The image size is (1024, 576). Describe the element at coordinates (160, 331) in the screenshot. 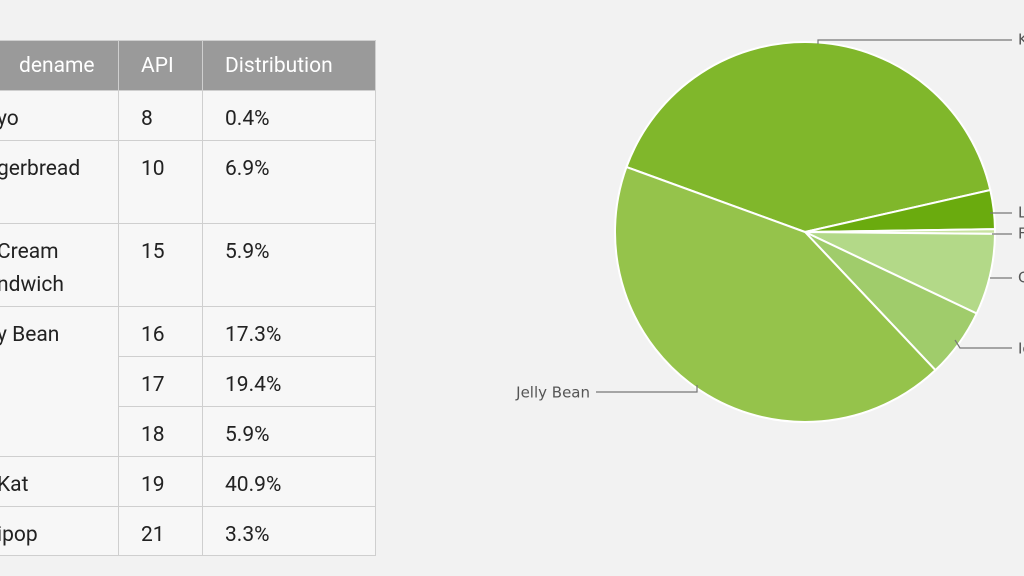

I see `api-cell: 16` at that location.